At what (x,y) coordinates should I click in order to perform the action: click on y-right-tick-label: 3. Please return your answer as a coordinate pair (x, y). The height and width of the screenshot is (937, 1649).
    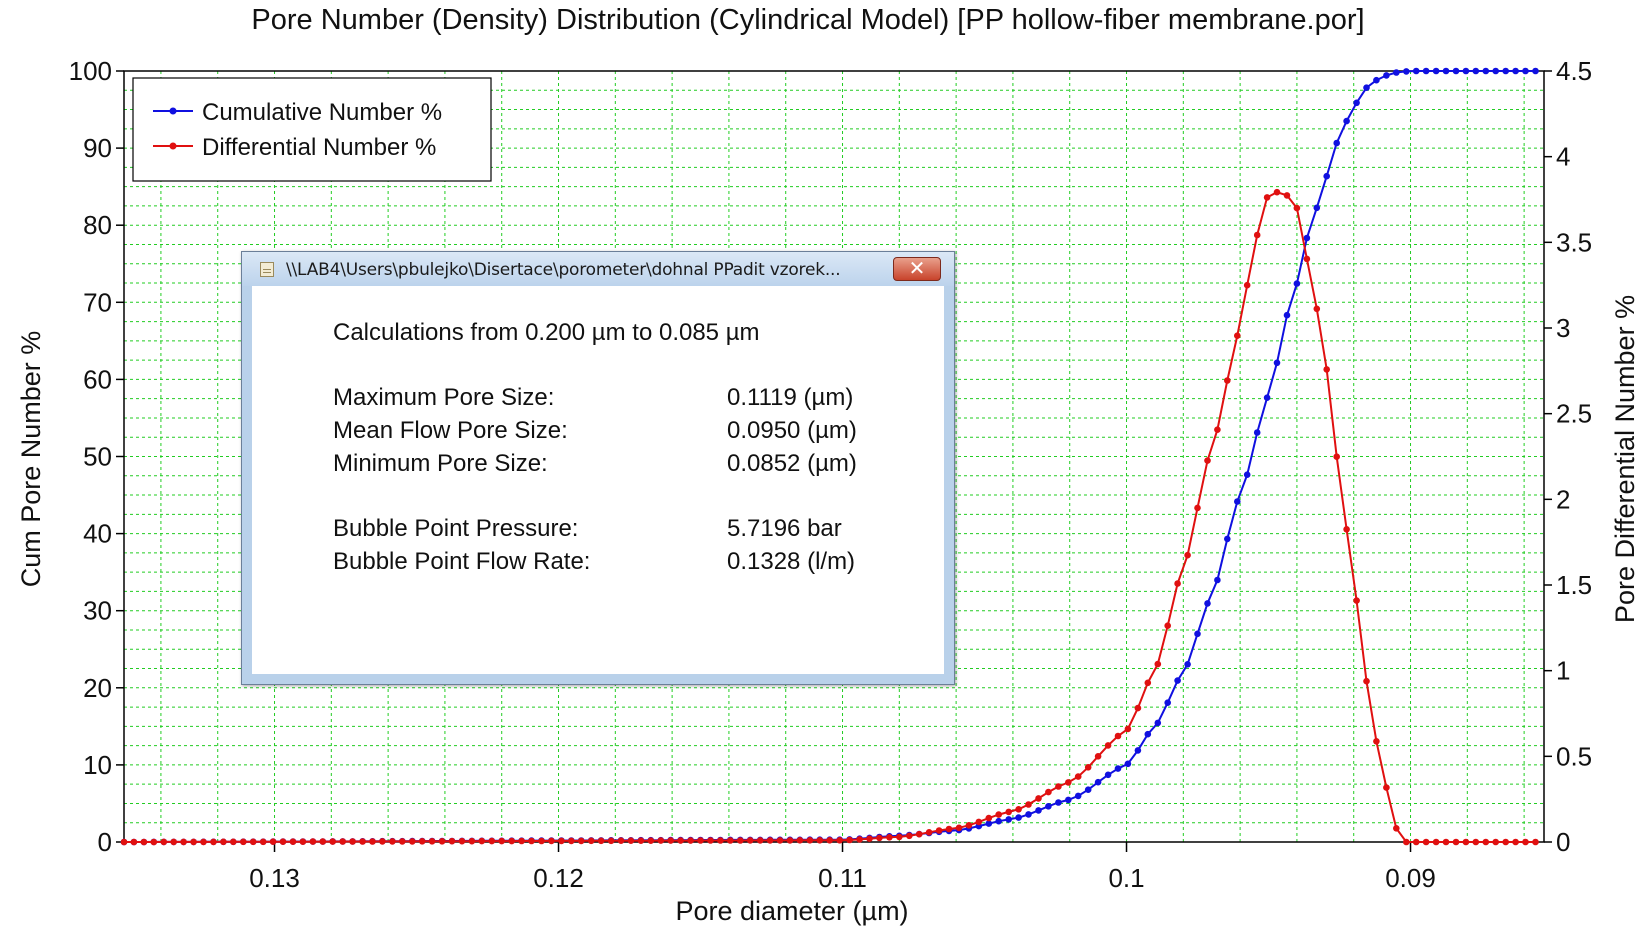
    Looking at the image, I should click on (1563, 328).